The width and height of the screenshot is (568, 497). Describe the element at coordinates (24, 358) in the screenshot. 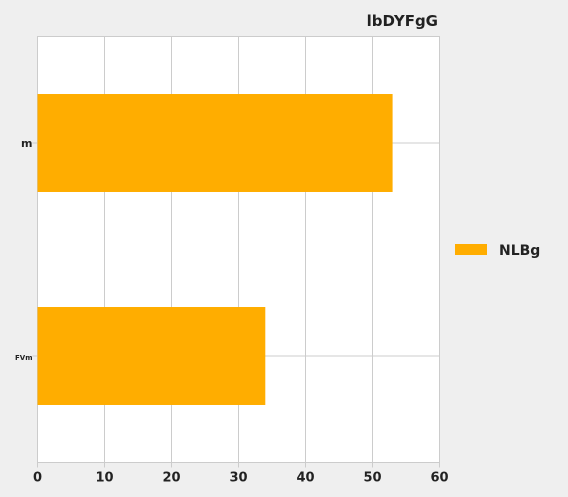

I see `y-category-label: FVm` at that location.